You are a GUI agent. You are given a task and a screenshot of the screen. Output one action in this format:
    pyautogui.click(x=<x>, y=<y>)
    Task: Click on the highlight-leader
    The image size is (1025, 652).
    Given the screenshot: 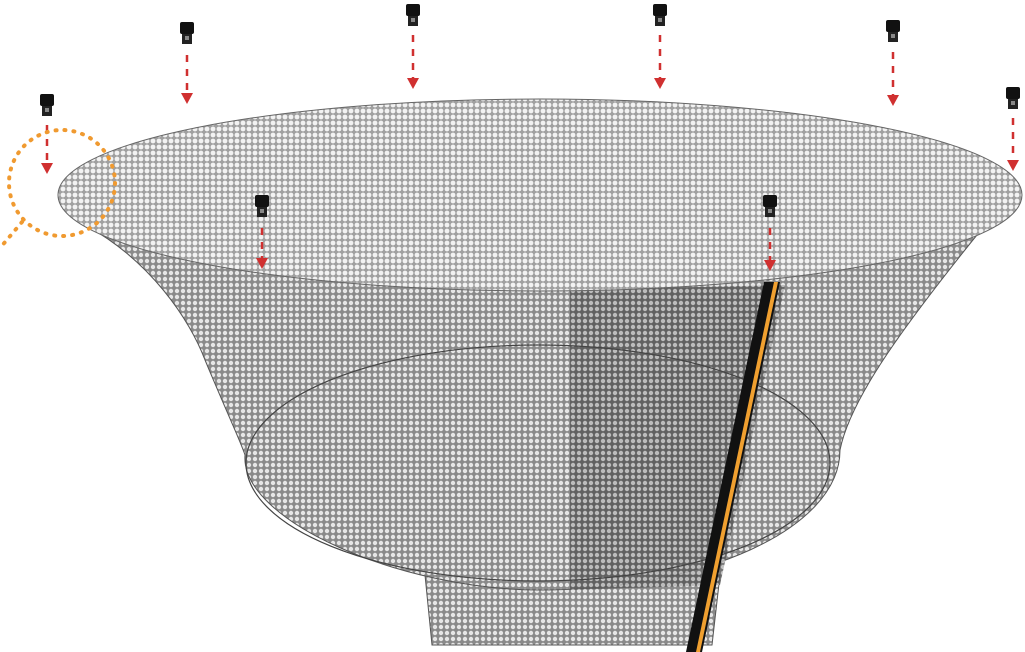 What is the action you would take?
    pyautogui.click(x=12, y=235)
    